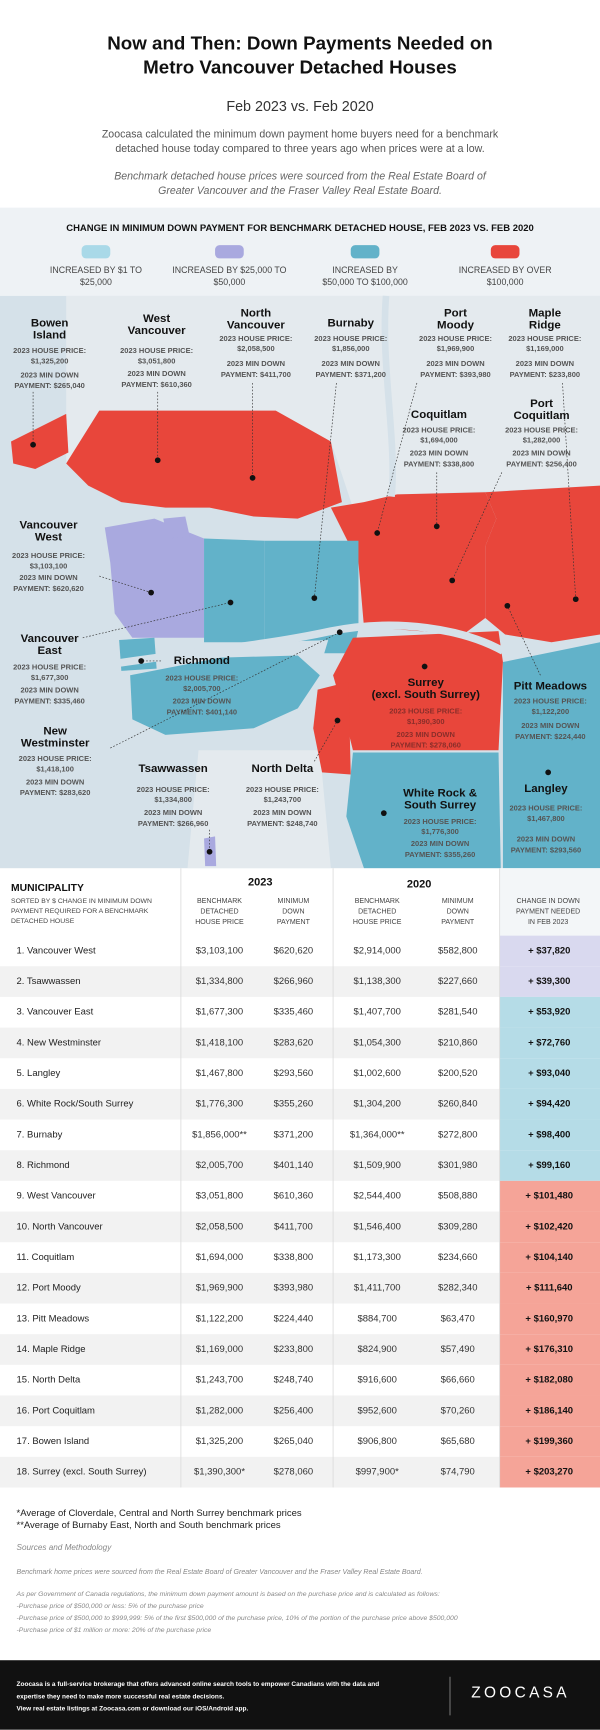 Image resolution: width=600 pixels, height=1730 pixels. What do you see at coordinates (49, 385) in the screenshot?
I see `map-label-down: PAYMENT: $265,040` at bounding box center [49, 385].